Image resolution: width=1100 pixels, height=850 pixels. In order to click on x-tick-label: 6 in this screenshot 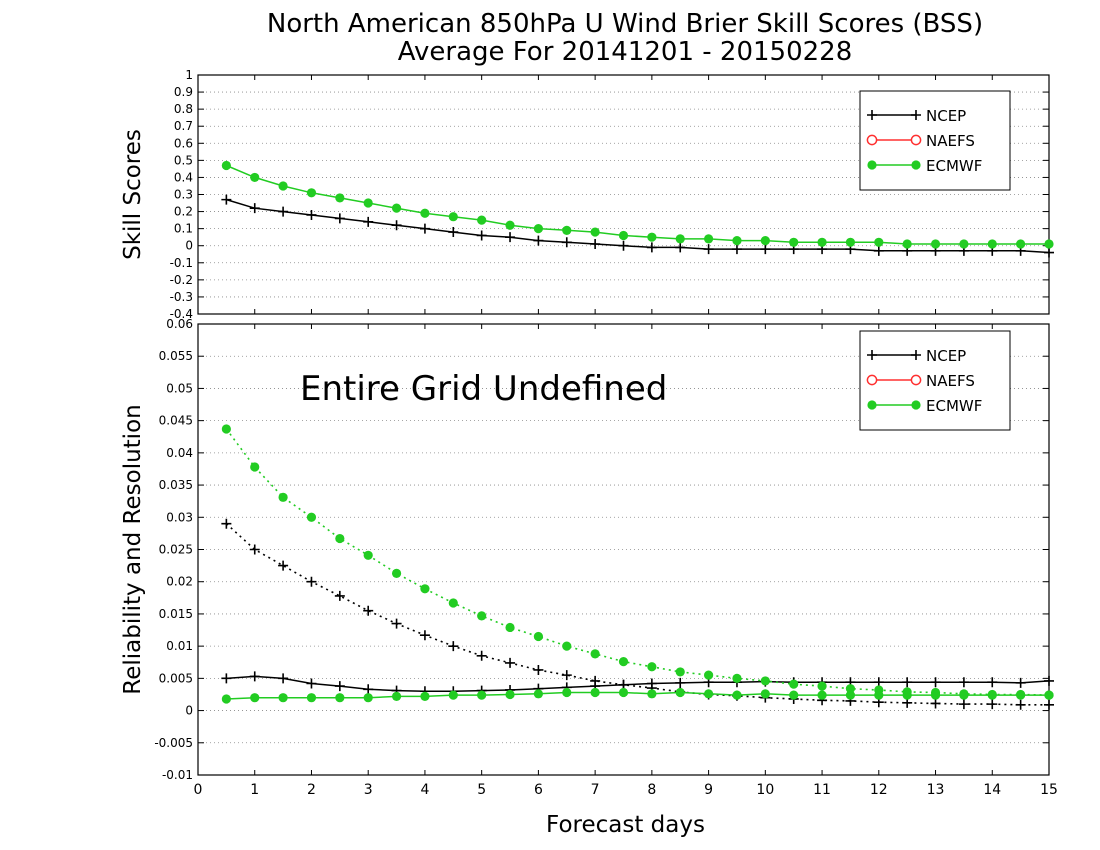, I will do `click(538, 790)`.